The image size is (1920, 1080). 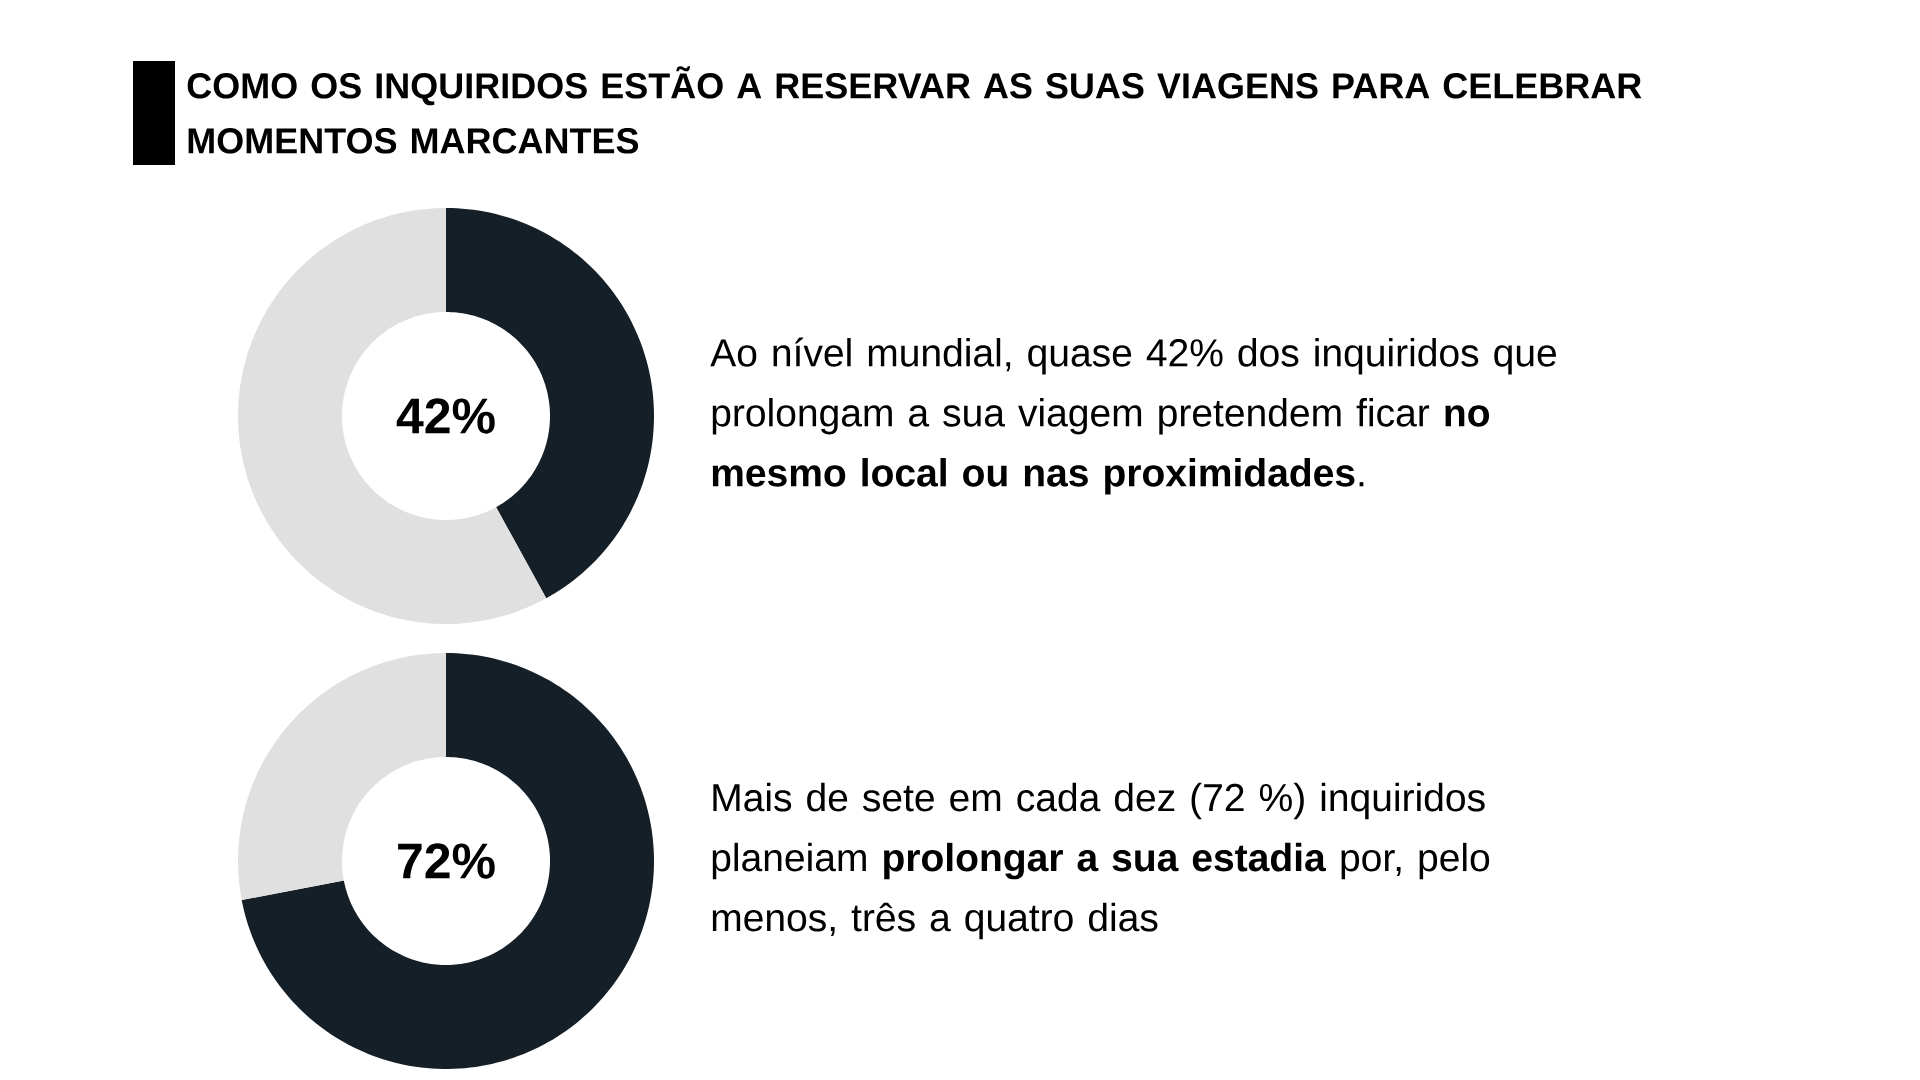 I want to click on text: Ao nível mundial, quase 42% dos inquiridos que prolongam a sua viagem pretendem ficar no mesmo local ou nas proximidades., so click(x=1133, y=416).